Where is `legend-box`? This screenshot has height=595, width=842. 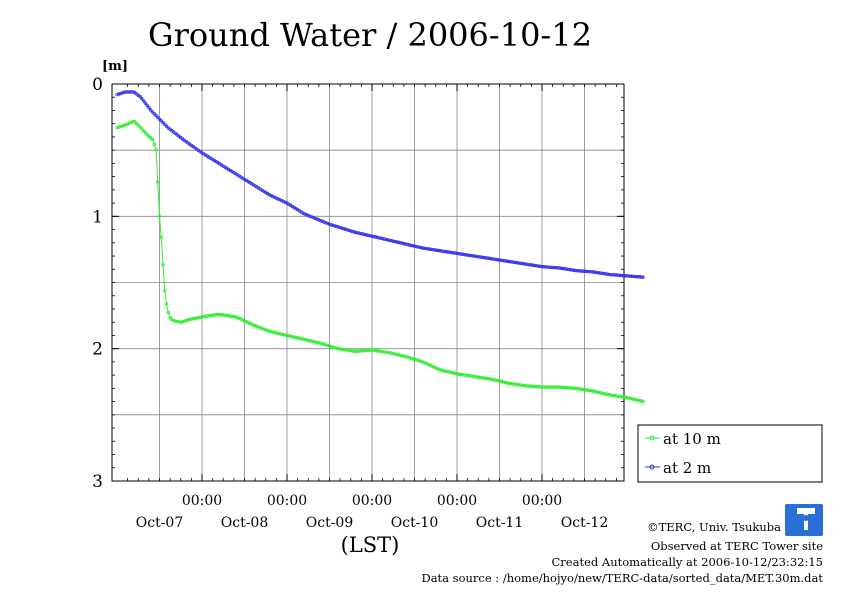 legend-box is located at coordinates (730, 453).